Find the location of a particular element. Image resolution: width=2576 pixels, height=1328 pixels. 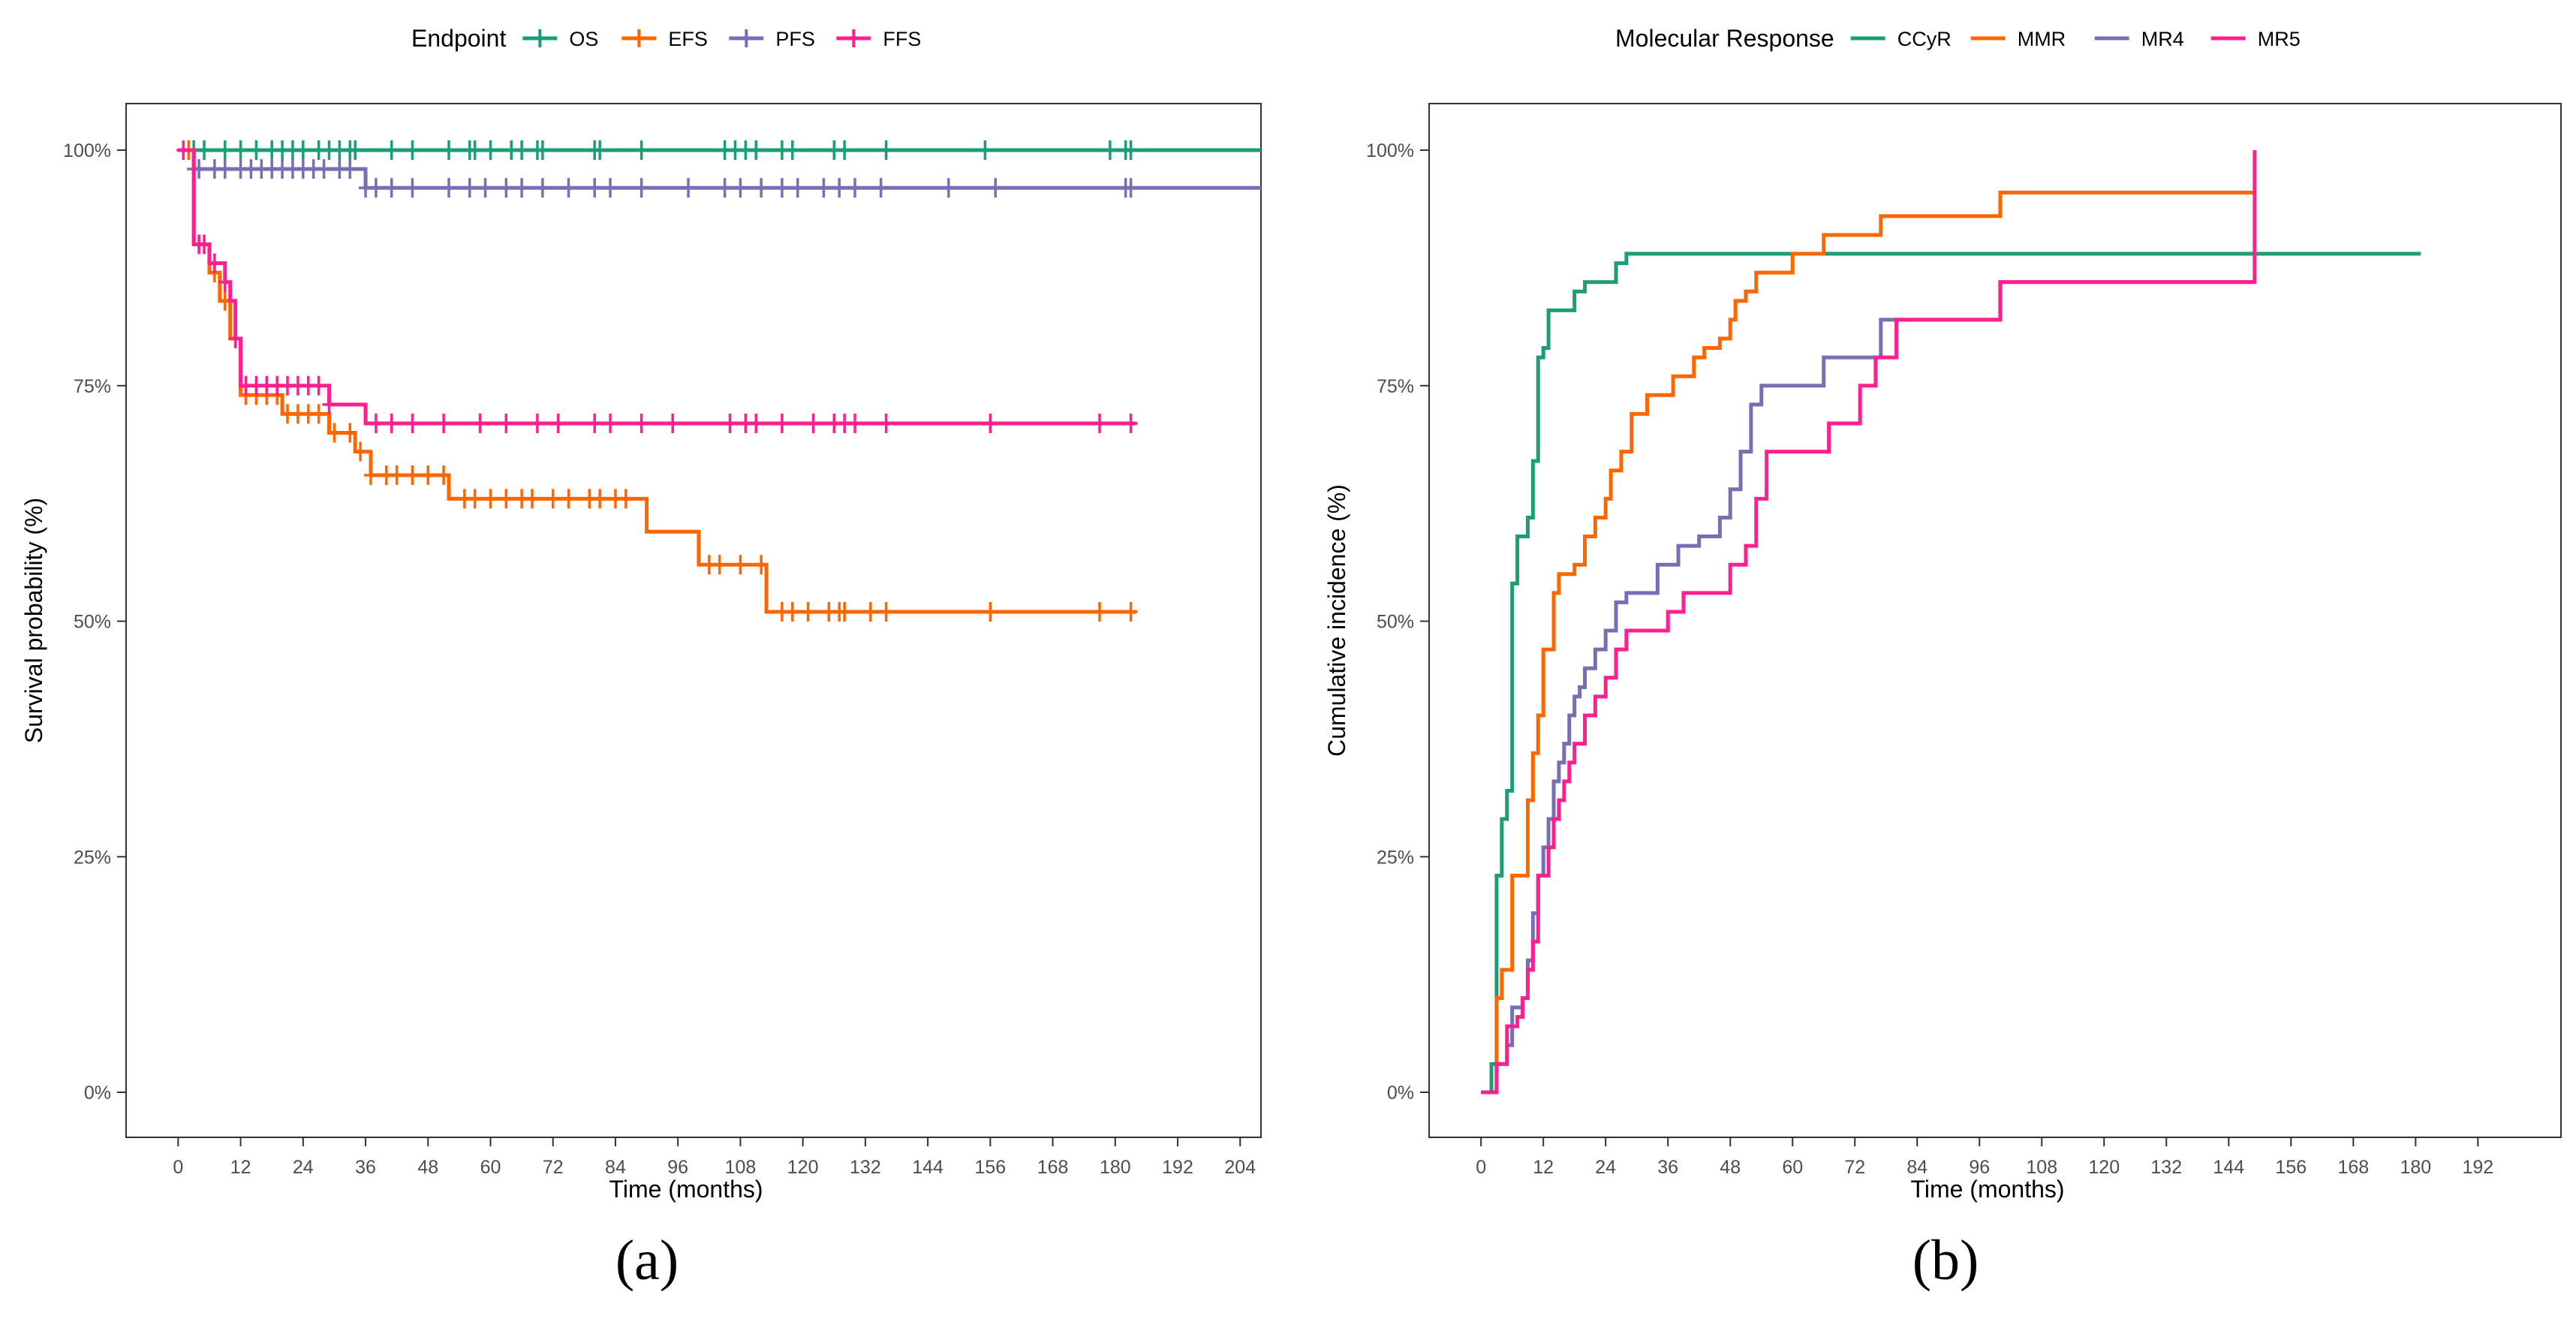

legend-label: PFS is located at coordinates (795, 39).